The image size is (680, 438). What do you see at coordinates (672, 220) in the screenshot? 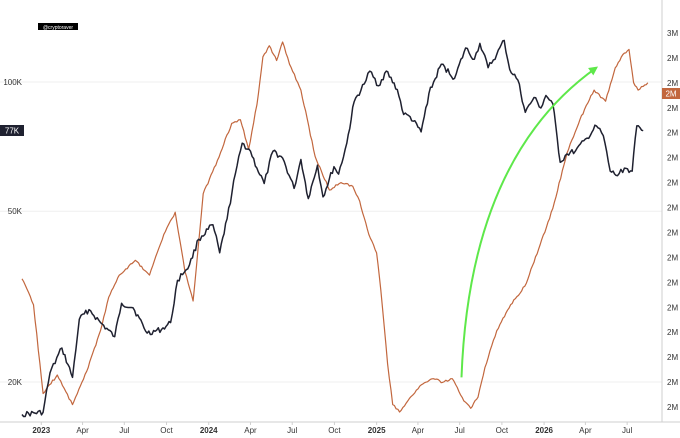
I see `right-axis-ticks: 3M 2M 2M 2M 2M 2M 2M 2M 2M 2M 2M 2M 2M 2M 2M 2M` at bounding box center [672, 220].